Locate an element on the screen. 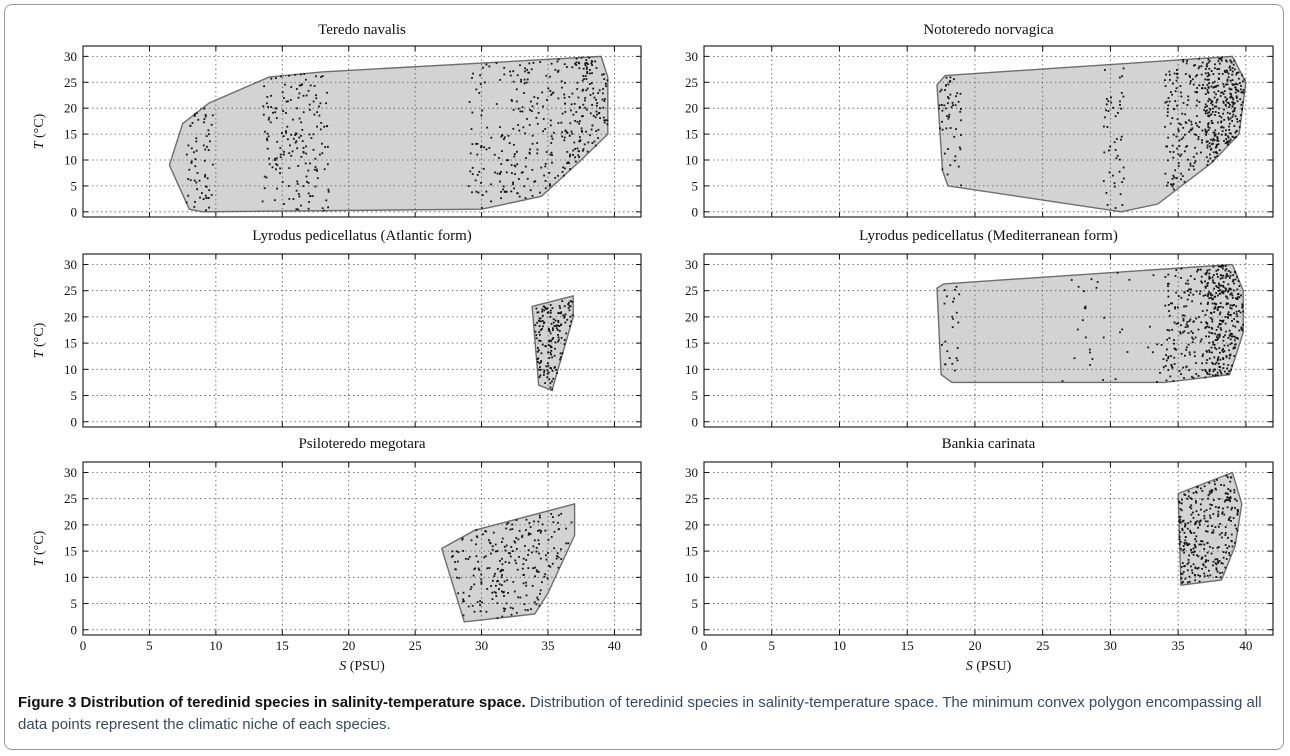  panel-title: Lyrodus pedicellatus (Atlantic form) is located at coordinates (362, 236).